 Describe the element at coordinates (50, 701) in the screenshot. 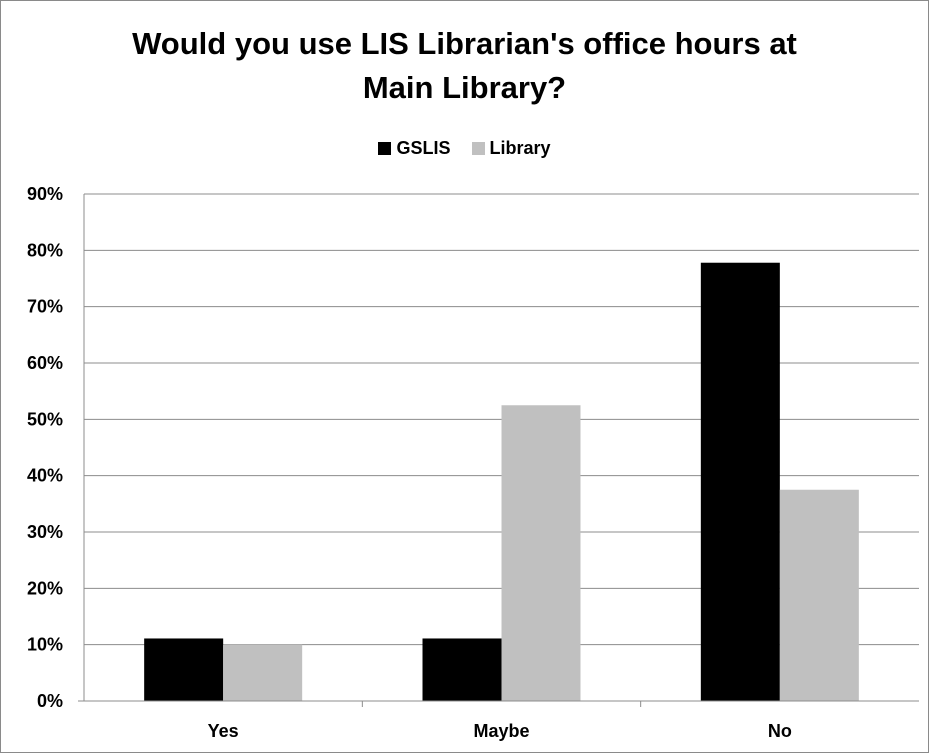

I see `y-tick-label: 0%` at that location.